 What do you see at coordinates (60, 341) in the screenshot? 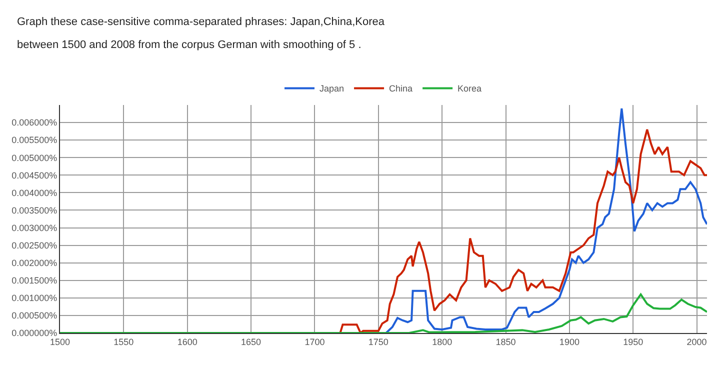
I see `x-tick-label: 1500` at bounding box center [60, 341].